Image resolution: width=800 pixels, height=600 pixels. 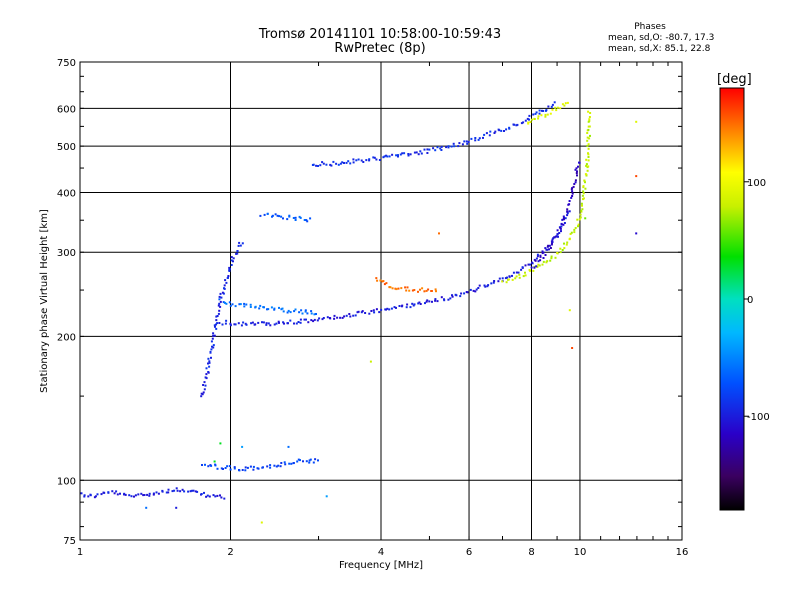 I want to click on outlier-point, so click(x=569, y=310).